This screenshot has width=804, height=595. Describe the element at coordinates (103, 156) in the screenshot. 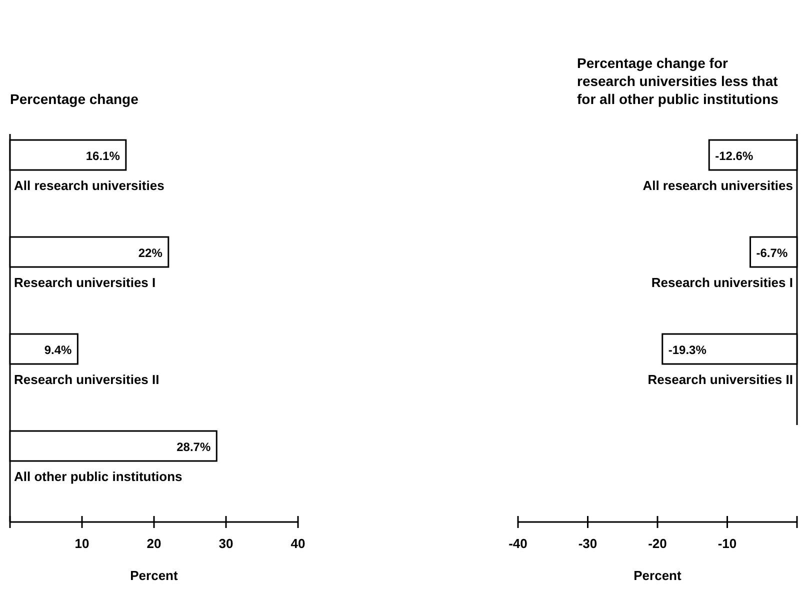

I see `data-label: 16.1%` at that location.